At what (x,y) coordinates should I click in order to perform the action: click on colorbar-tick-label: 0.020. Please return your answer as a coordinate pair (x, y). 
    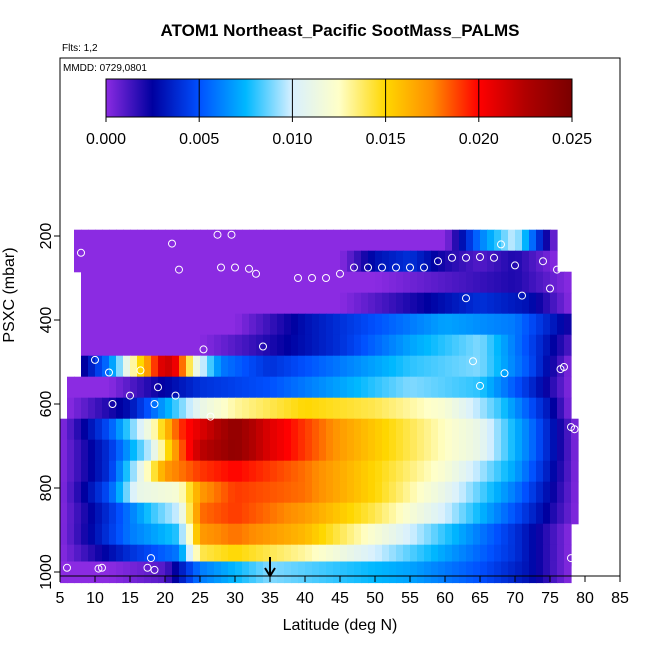
    Looking at the image, I should click on (479, 139).